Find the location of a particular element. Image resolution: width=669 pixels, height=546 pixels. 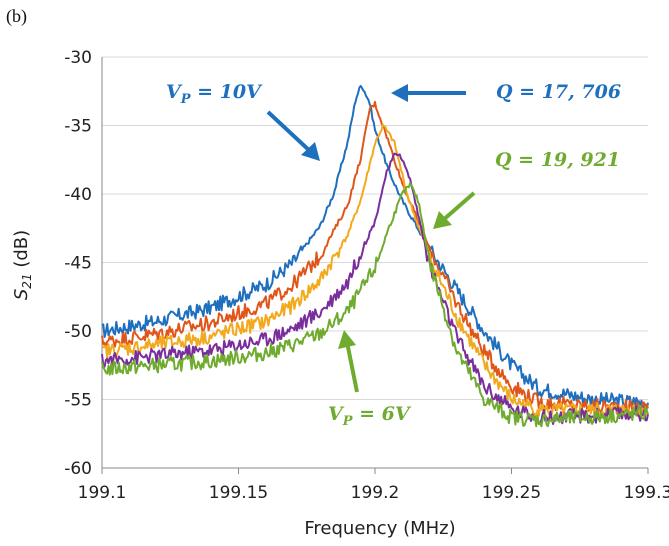

annotation-vp-10v: VP = 10V is located at coordinates (214, 94).